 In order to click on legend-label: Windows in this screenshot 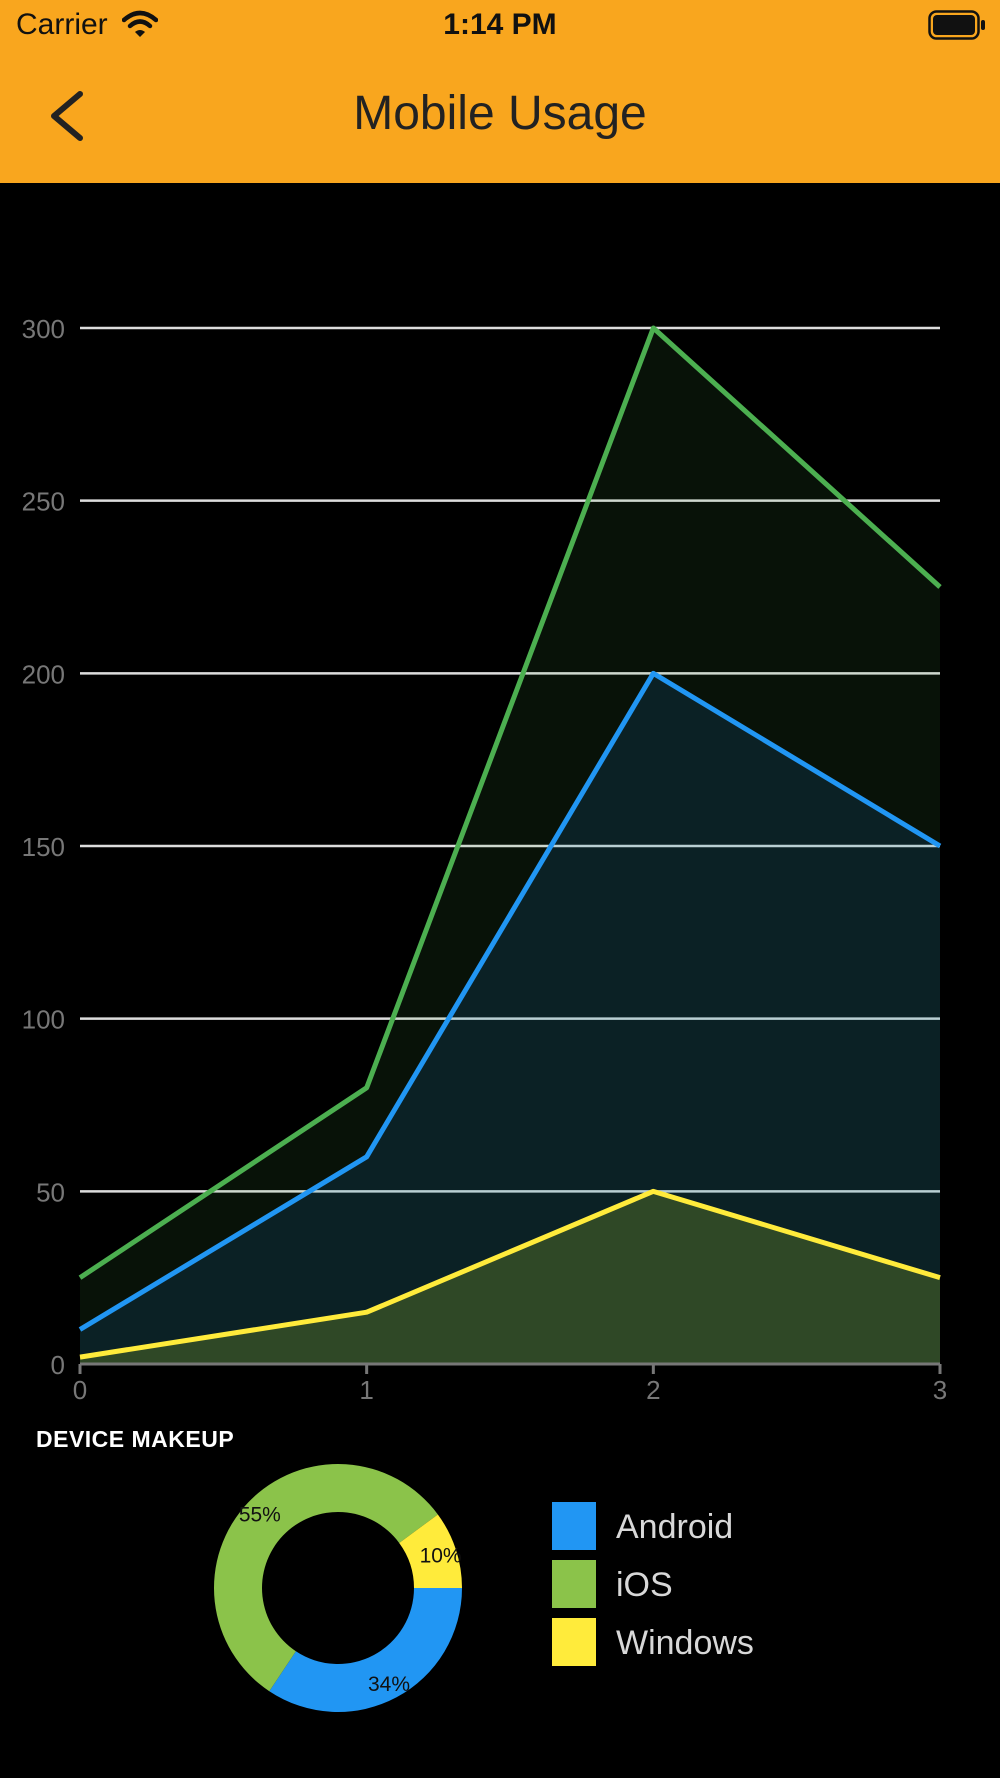, I will do `click(685, 1643)`.